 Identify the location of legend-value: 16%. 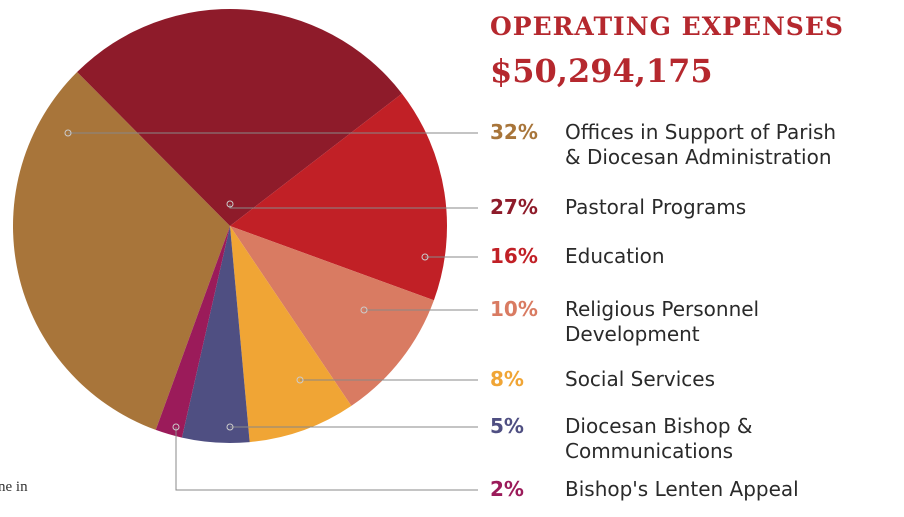
(514, 256).